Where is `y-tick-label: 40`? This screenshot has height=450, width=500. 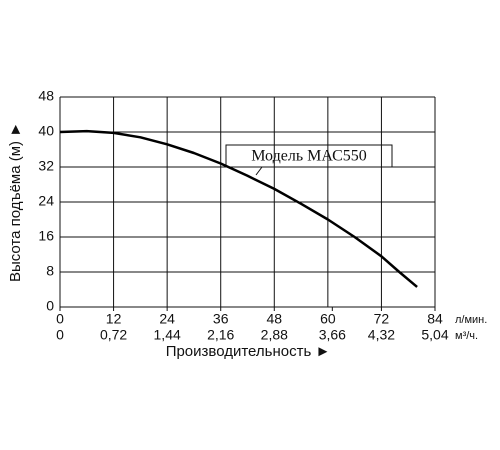 y-tick-label: 40 is located at coordinates (46, 131).